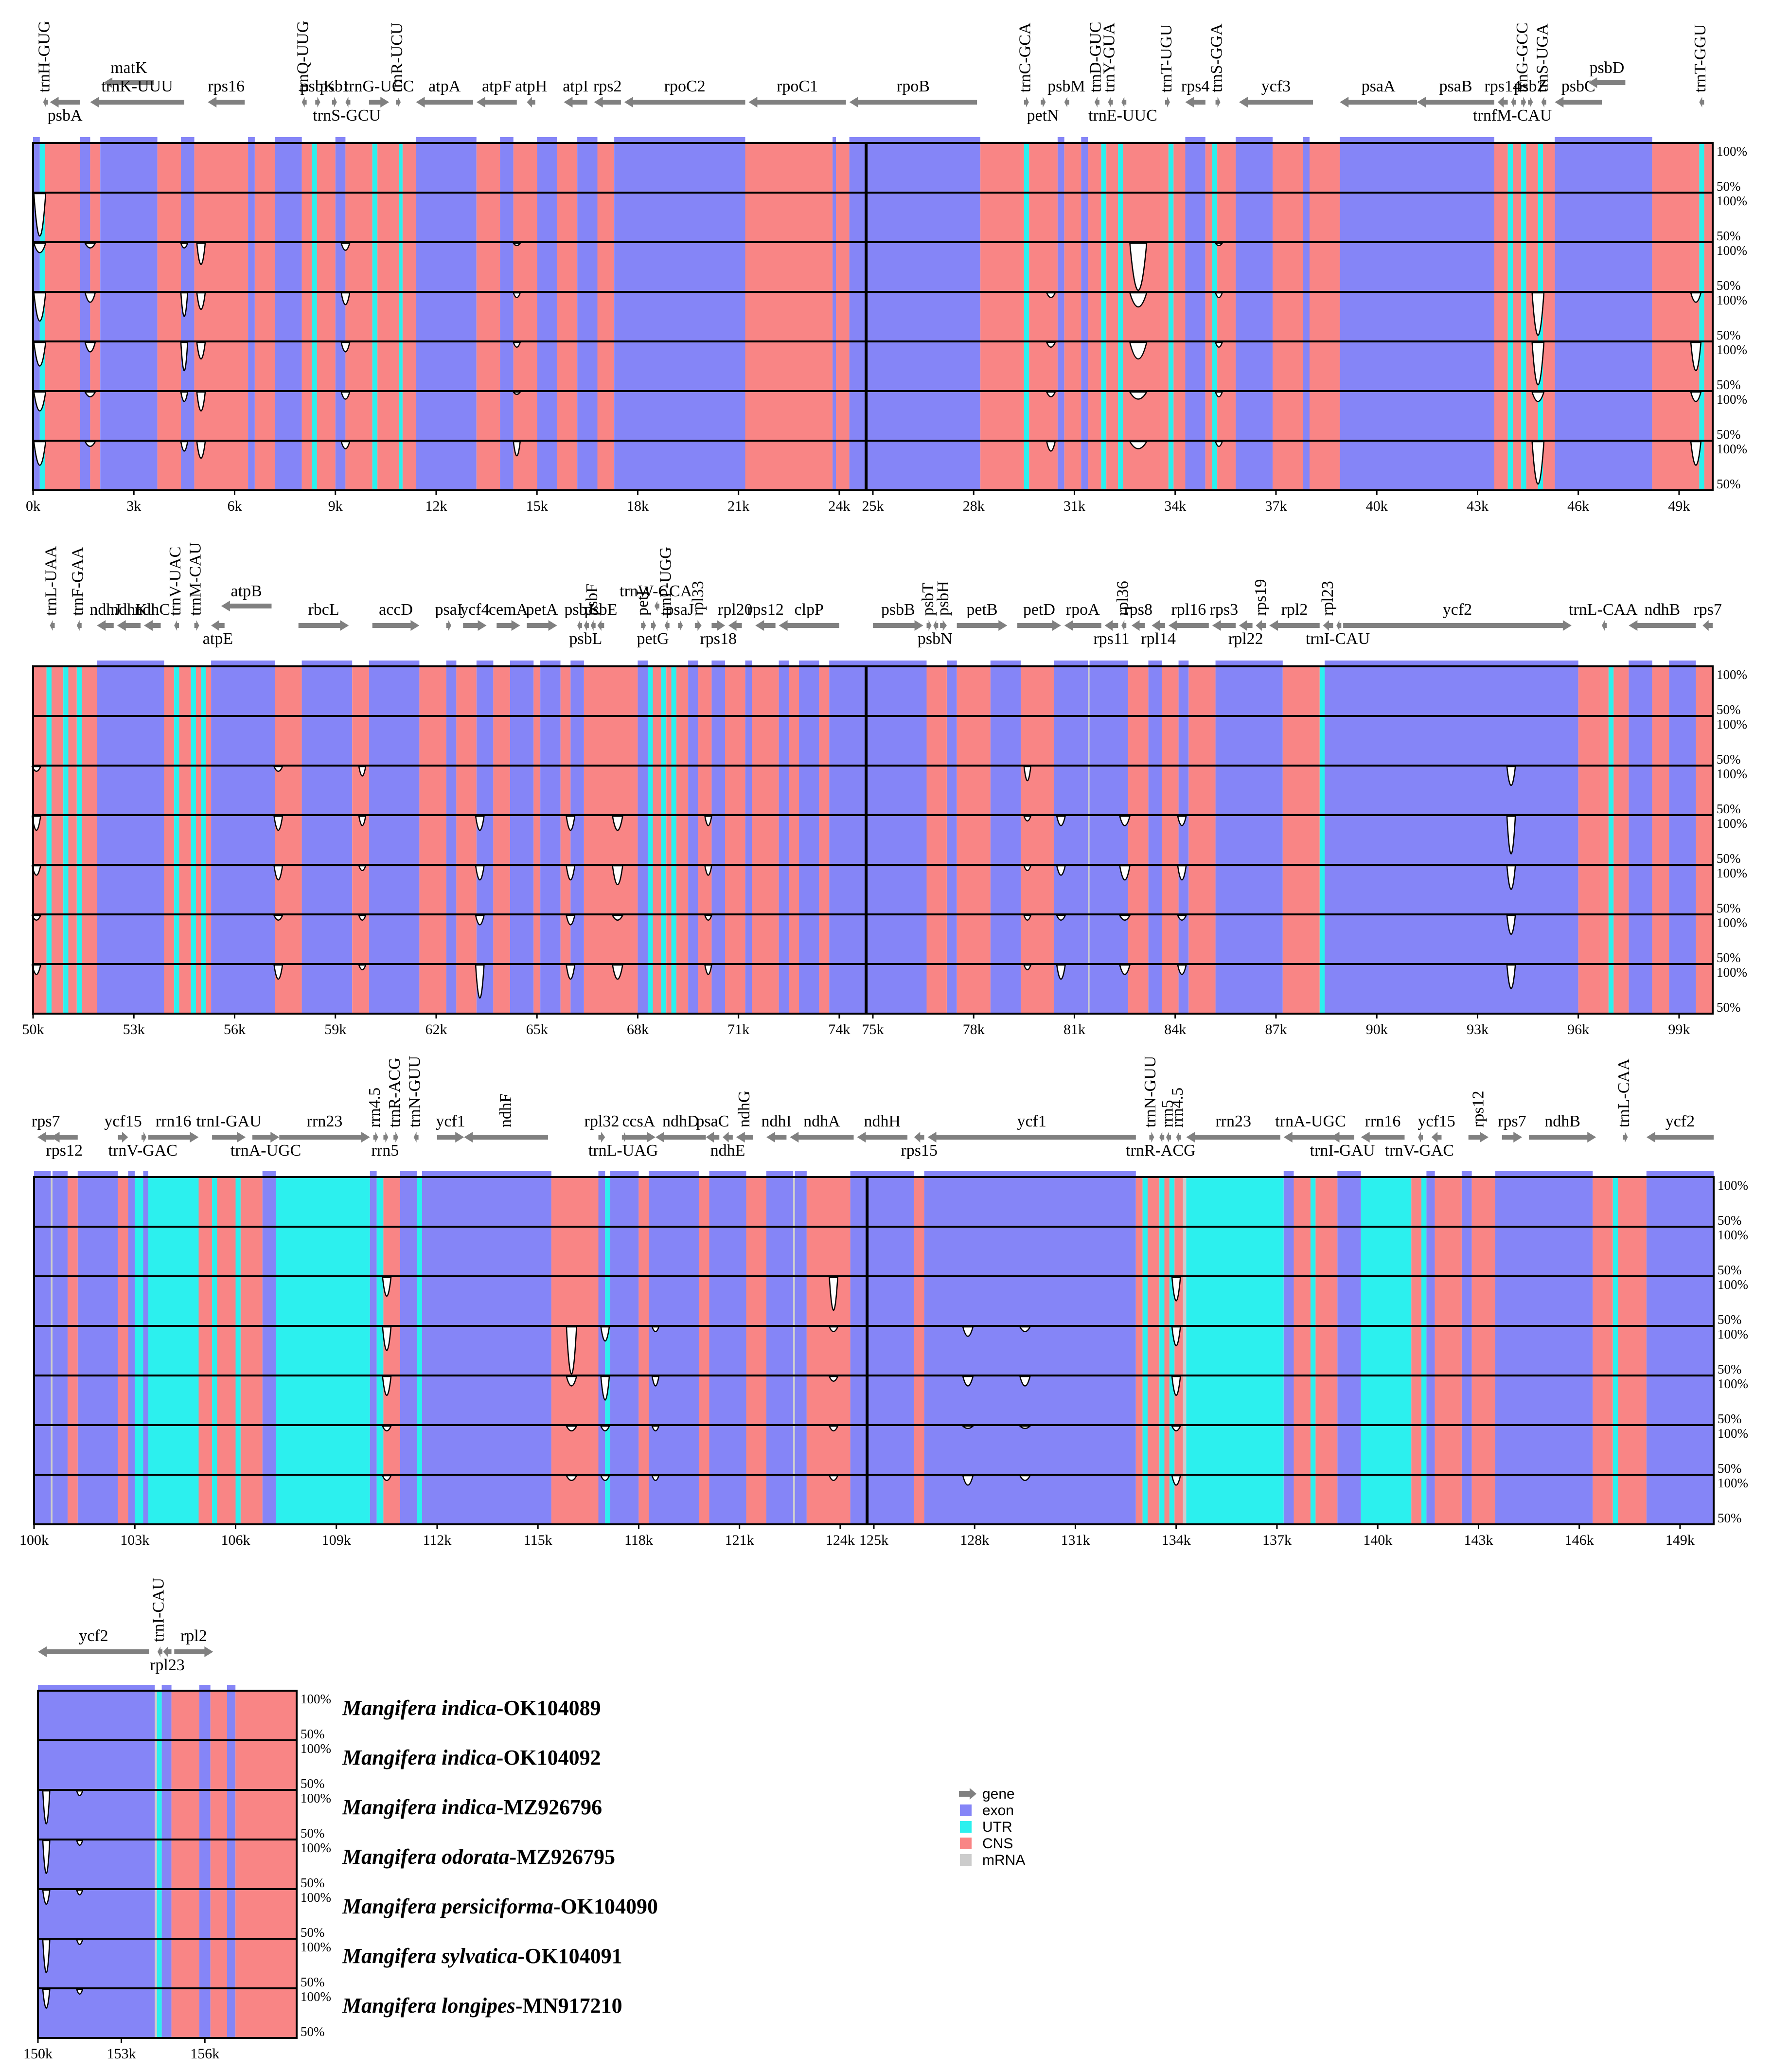 The width and height of the screenshot is (1772, 2072). I want to click on gene-label: rps19, so click(1261, 597).